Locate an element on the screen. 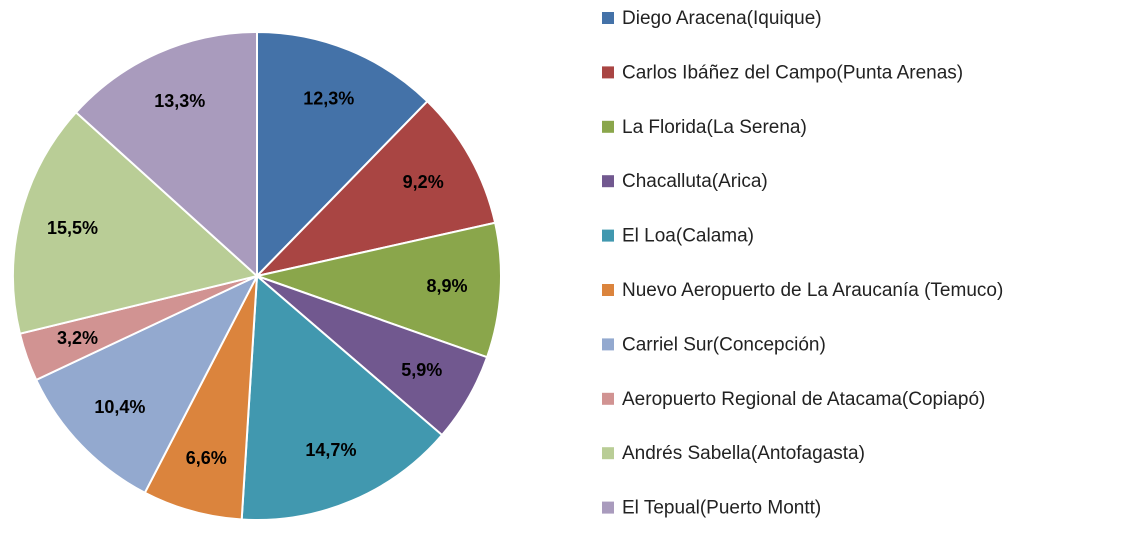 This screenshot has width=1147, height=554. data-label: 12,3% is located at coordinates (328, 98).